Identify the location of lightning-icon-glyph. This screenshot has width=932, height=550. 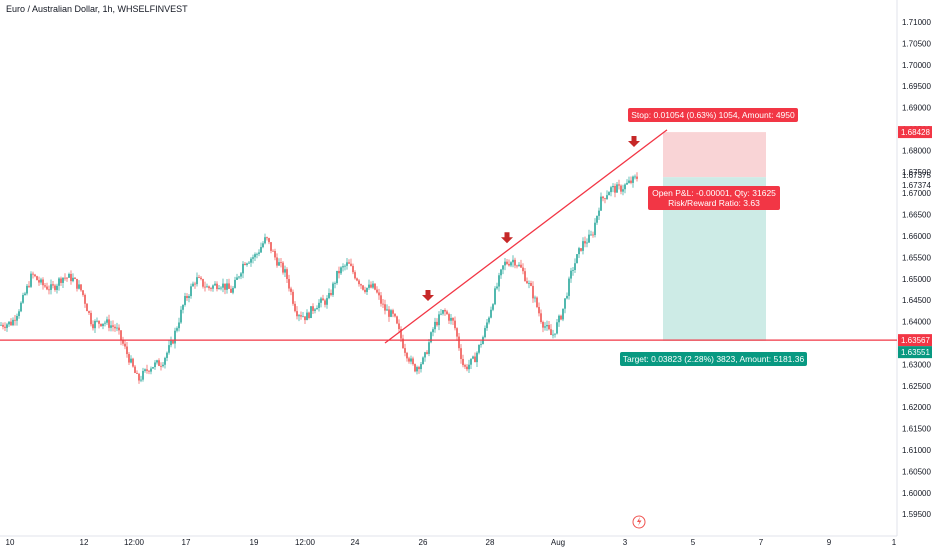
(639, 521).